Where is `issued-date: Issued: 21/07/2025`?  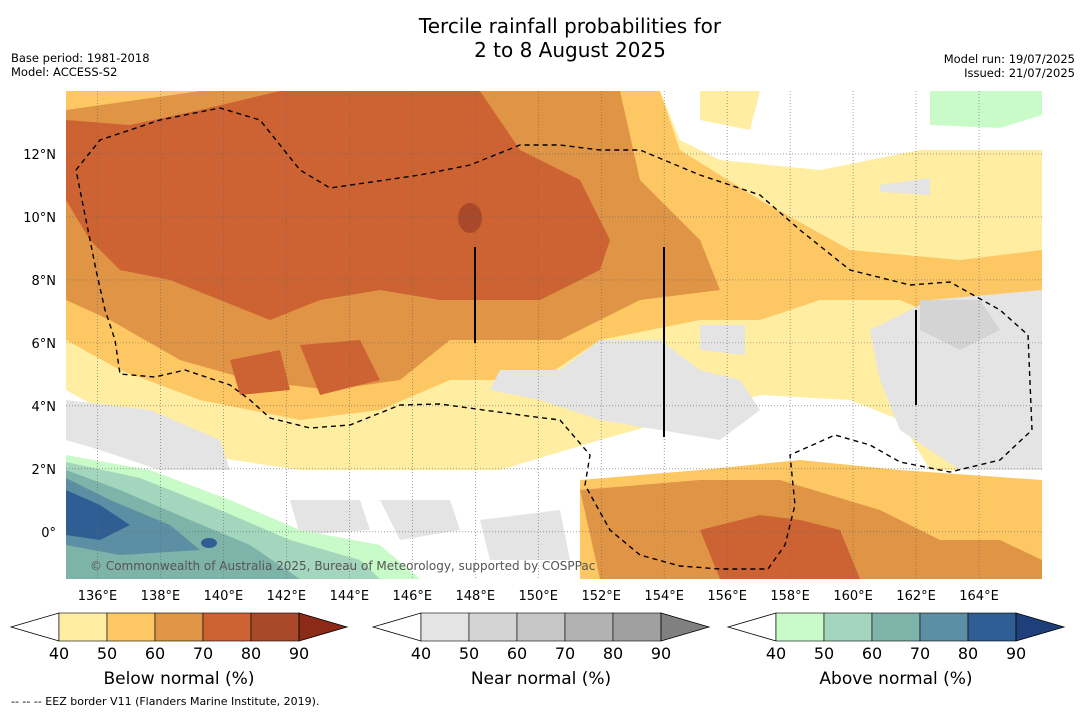 issued-date: Issued: 21/07/2025 is located at coordinates (1019, 73).